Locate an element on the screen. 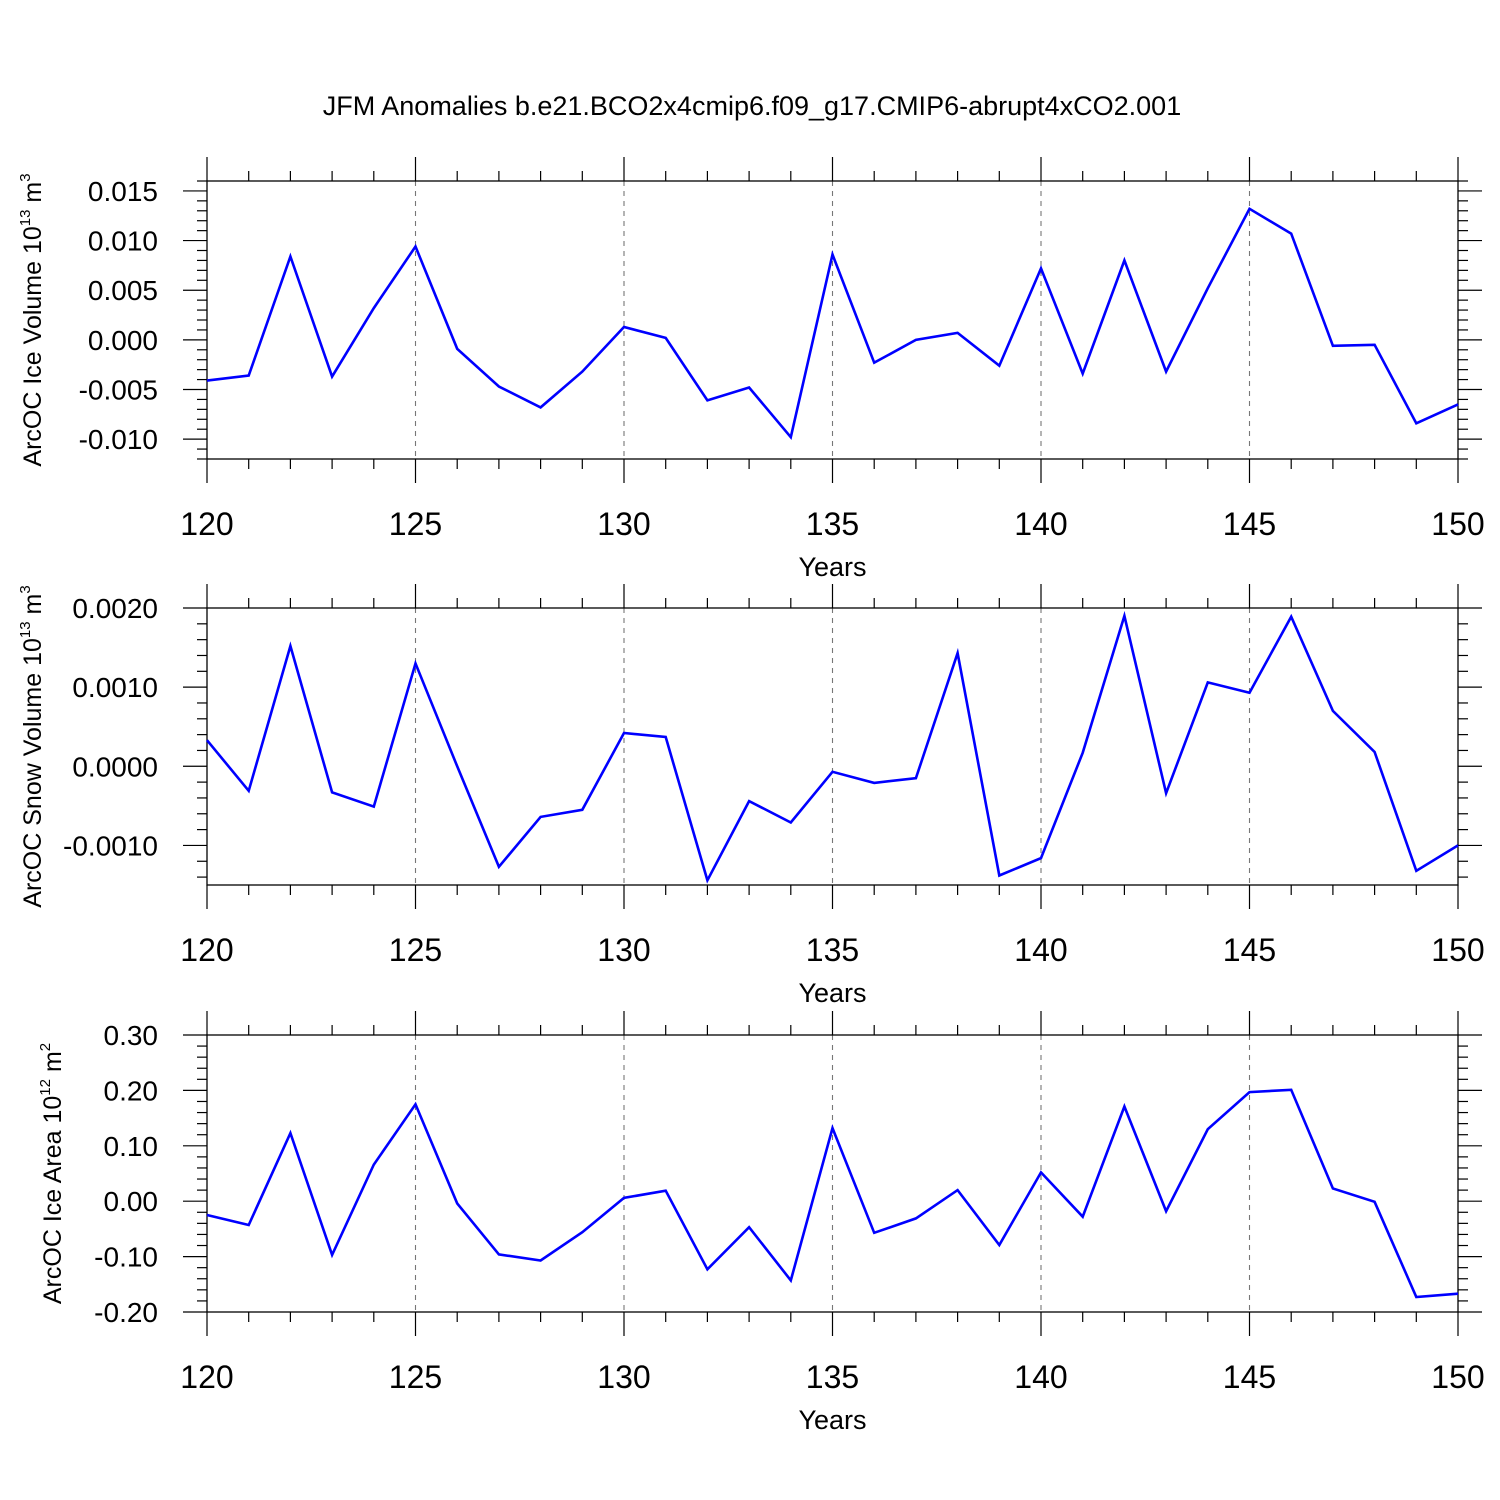 The height and width of the screenshot is (1500, 1500). y-tick-label: -0.0010 is located at coordinates (110, 845).